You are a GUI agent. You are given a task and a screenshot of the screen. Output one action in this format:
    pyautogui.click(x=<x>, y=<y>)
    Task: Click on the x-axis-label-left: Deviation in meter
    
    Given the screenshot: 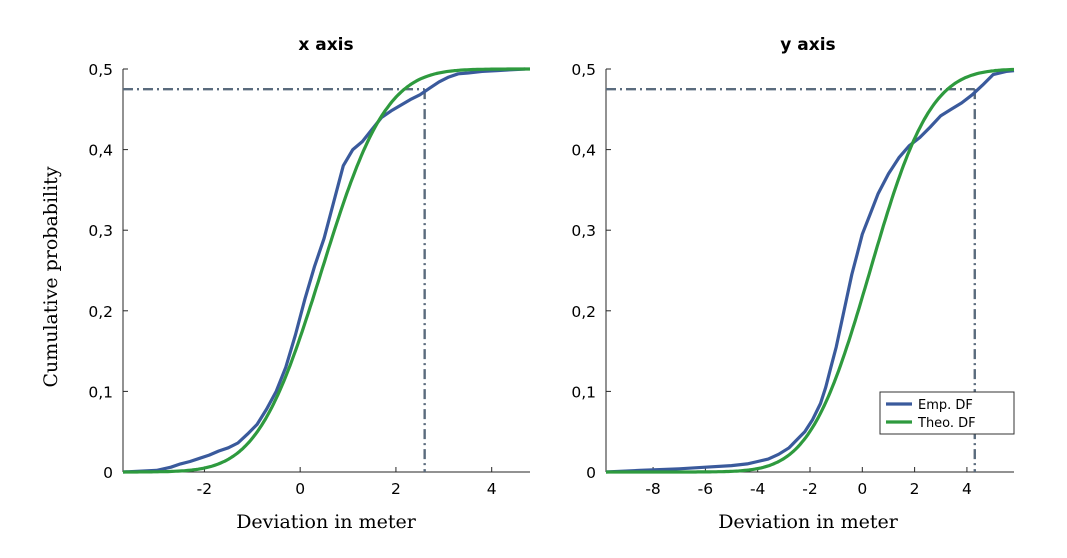 What is the action you would take?
    pyautogui.click(x=326, y=522)
    